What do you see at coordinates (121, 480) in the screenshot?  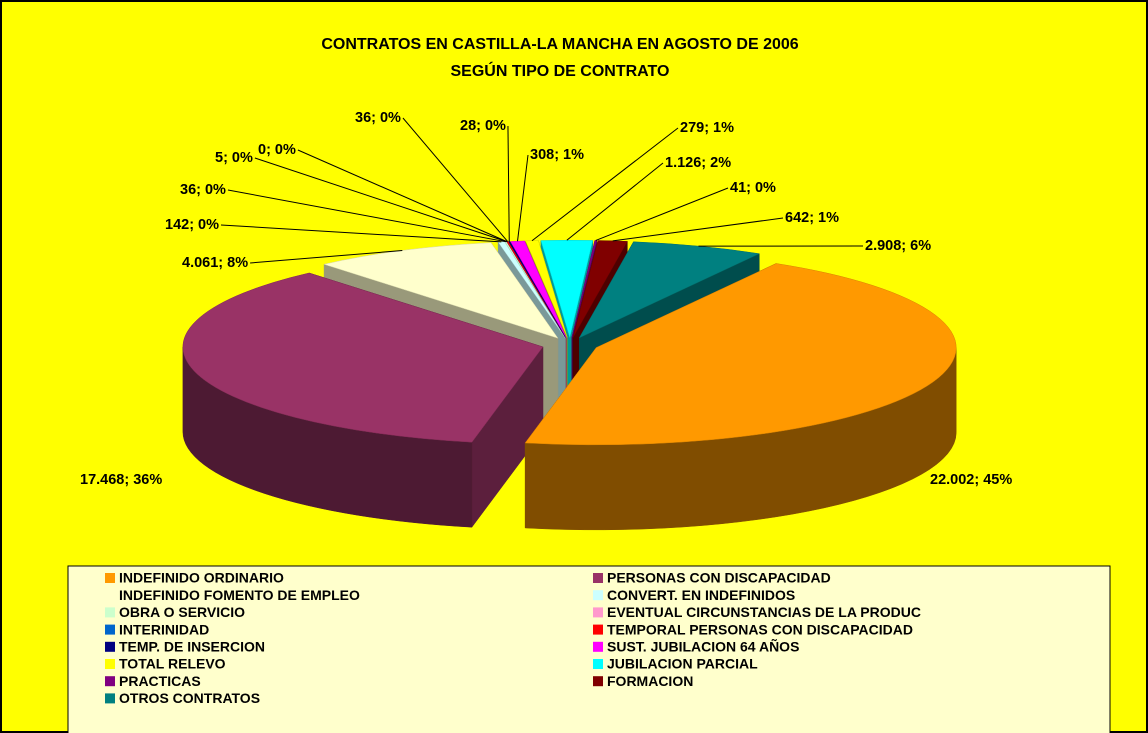 I see `data-label: 17.468; 36%` at bounding box center [121, 480].